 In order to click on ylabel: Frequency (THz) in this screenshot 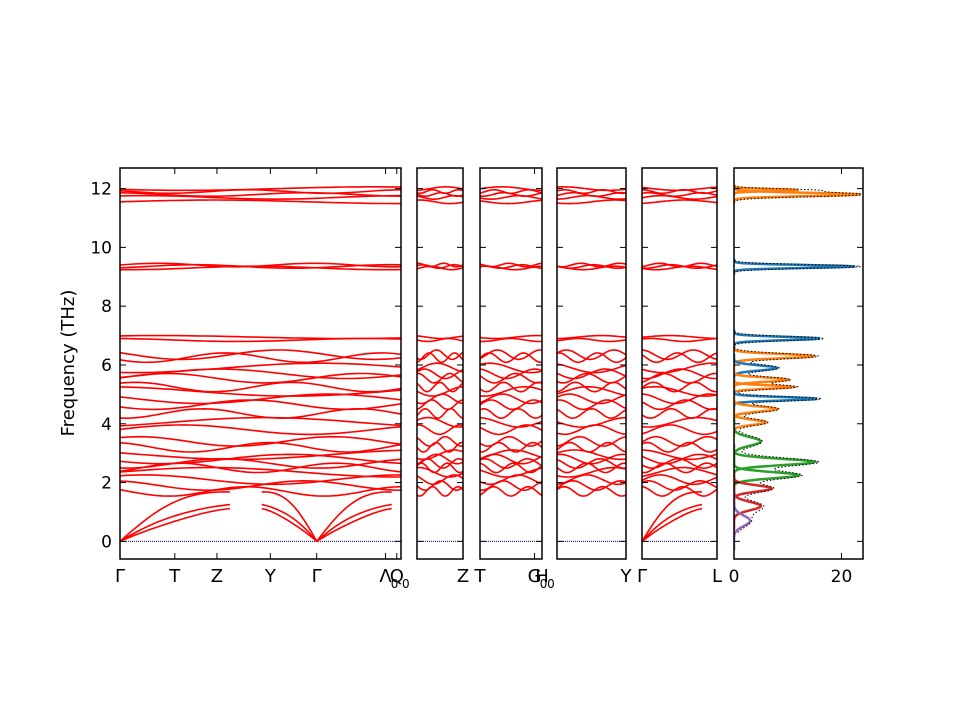, I will do `click(68, 363)`.